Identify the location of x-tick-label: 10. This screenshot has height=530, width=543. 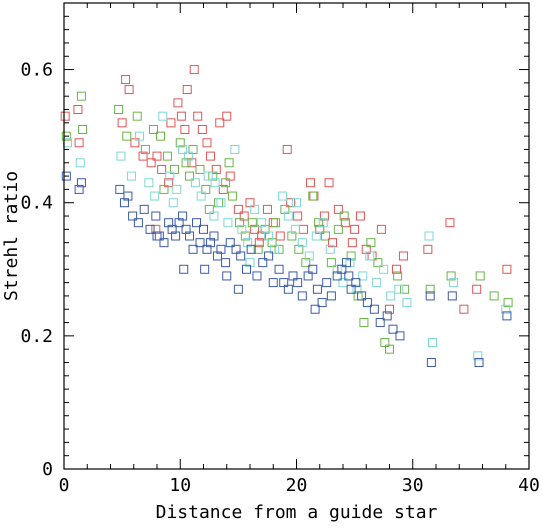
(180, 485).